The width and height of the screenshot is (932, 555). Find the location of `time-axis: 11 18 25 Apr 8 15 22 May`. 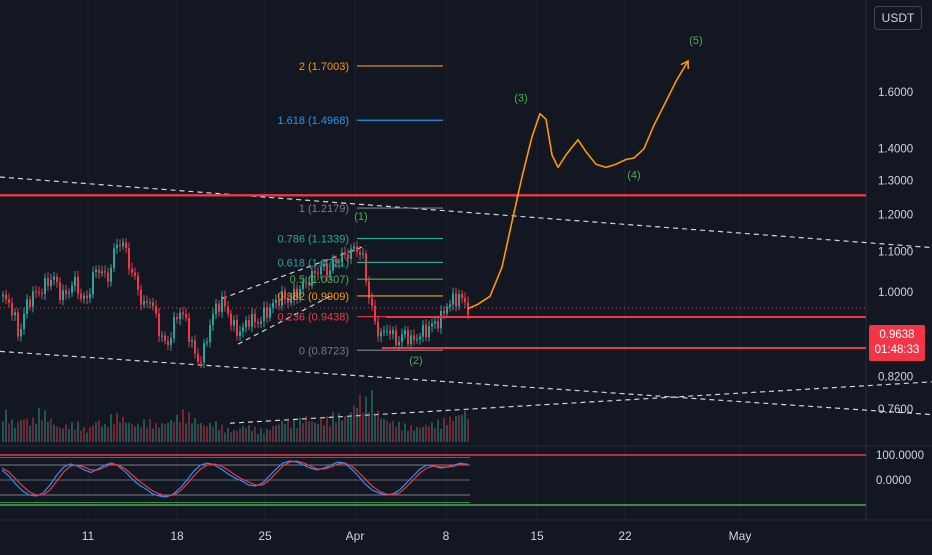

time-axis: 11 18 25 Apr 8 15 22 May is located at coordinates (417, 536).